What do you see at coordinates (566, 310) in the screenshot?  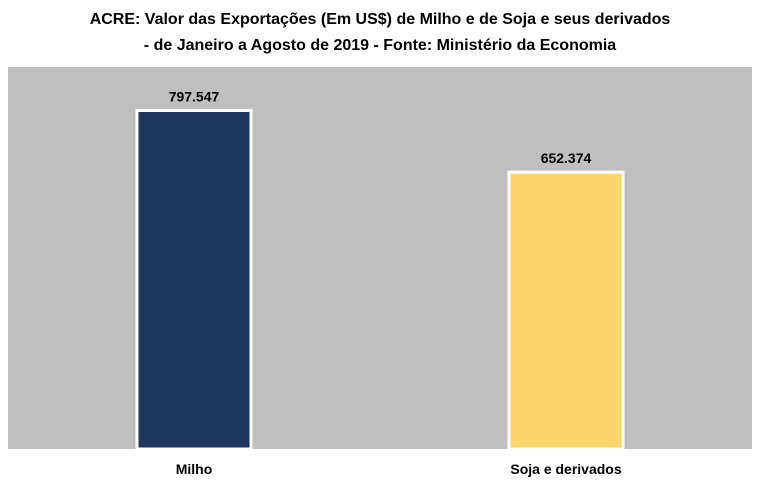 I see `bar-soja-e-derivados` at bounding box center [566, 310].